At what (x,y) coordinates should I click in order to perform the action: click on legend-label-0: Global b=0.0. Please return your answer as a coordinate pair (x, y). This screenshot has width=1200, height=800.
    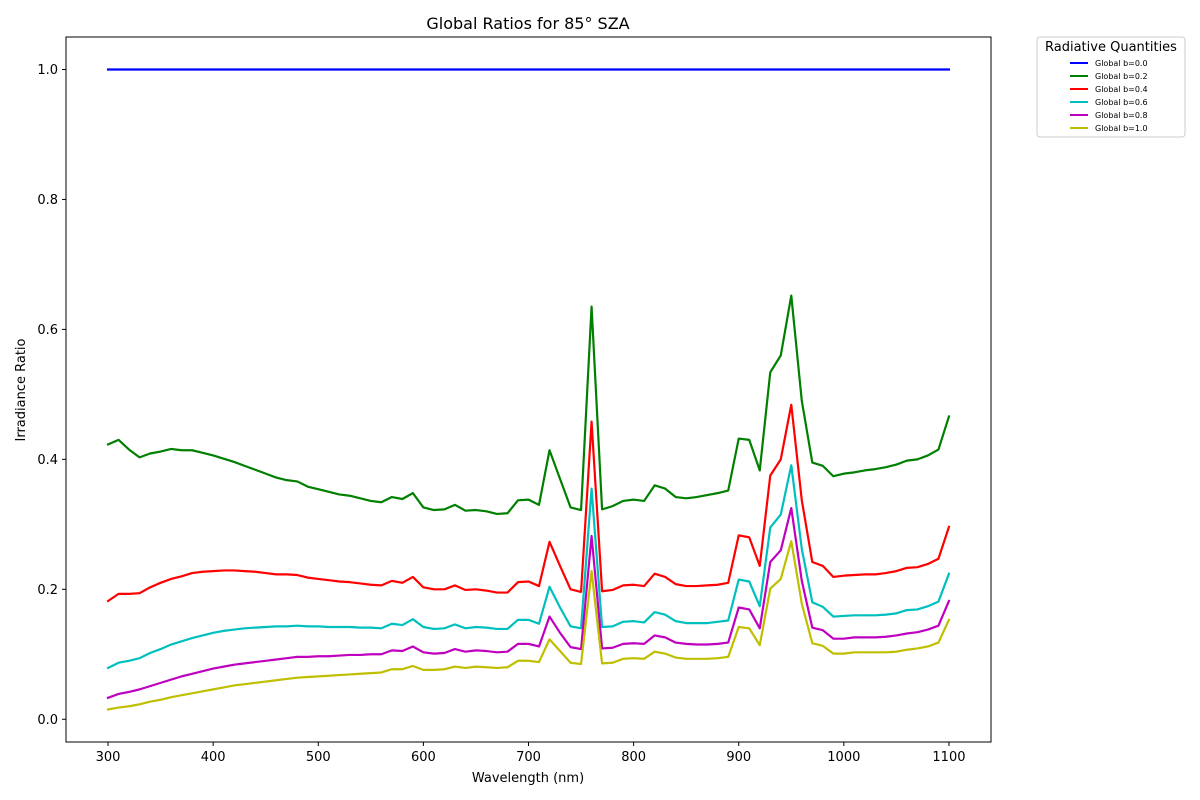
    Looking at the image, I should click on (1121, 63).